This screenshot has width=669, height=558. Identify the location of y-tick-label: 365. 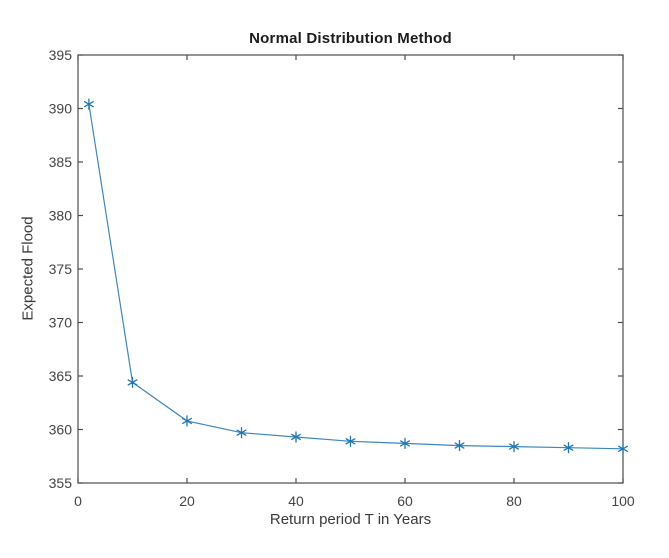
(61, 376).